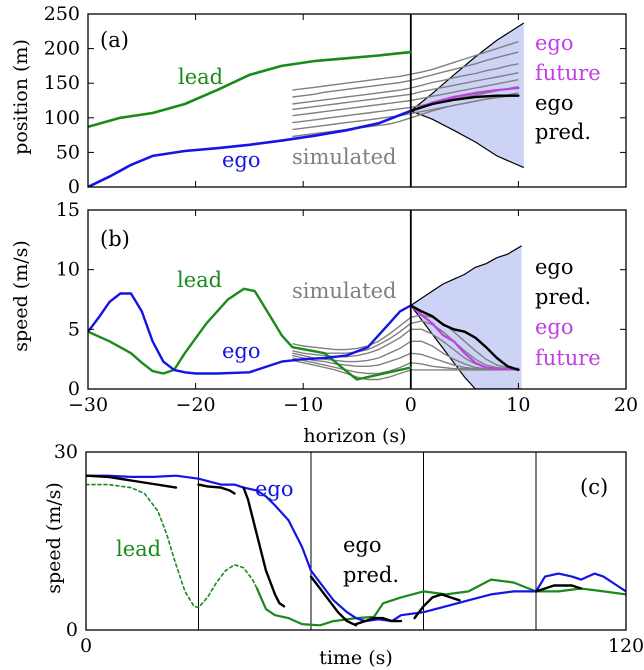  Describe the element at coordinates (568, 73) in the screenshot. I see `panel-a-label-future-2: future` at that location.